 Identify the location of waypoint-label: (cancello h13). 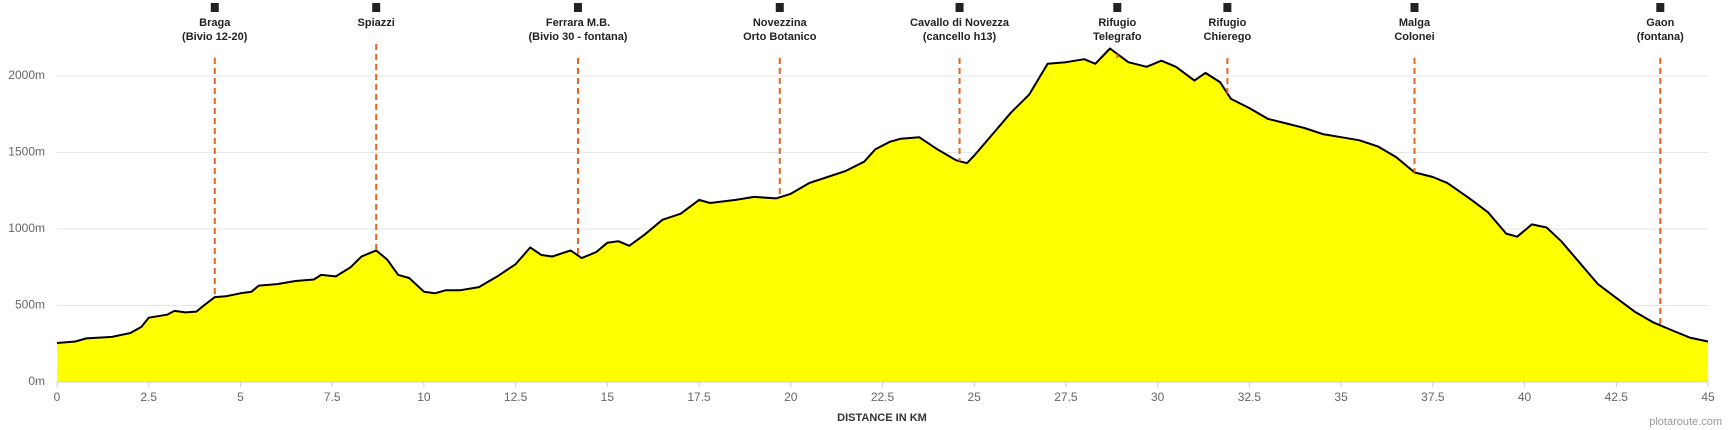
(960, 37).